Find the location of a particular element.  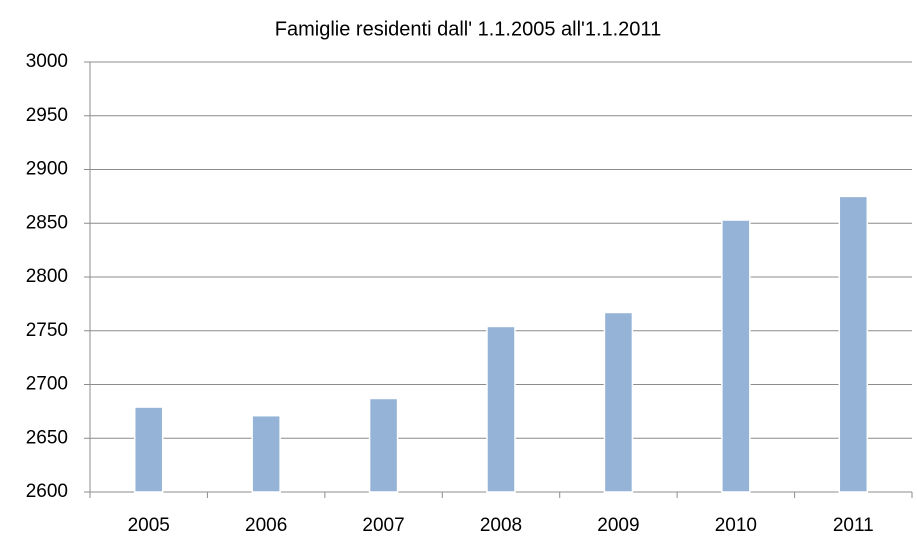

y-tick-label: 2650 is located at coordinates (47, 437).